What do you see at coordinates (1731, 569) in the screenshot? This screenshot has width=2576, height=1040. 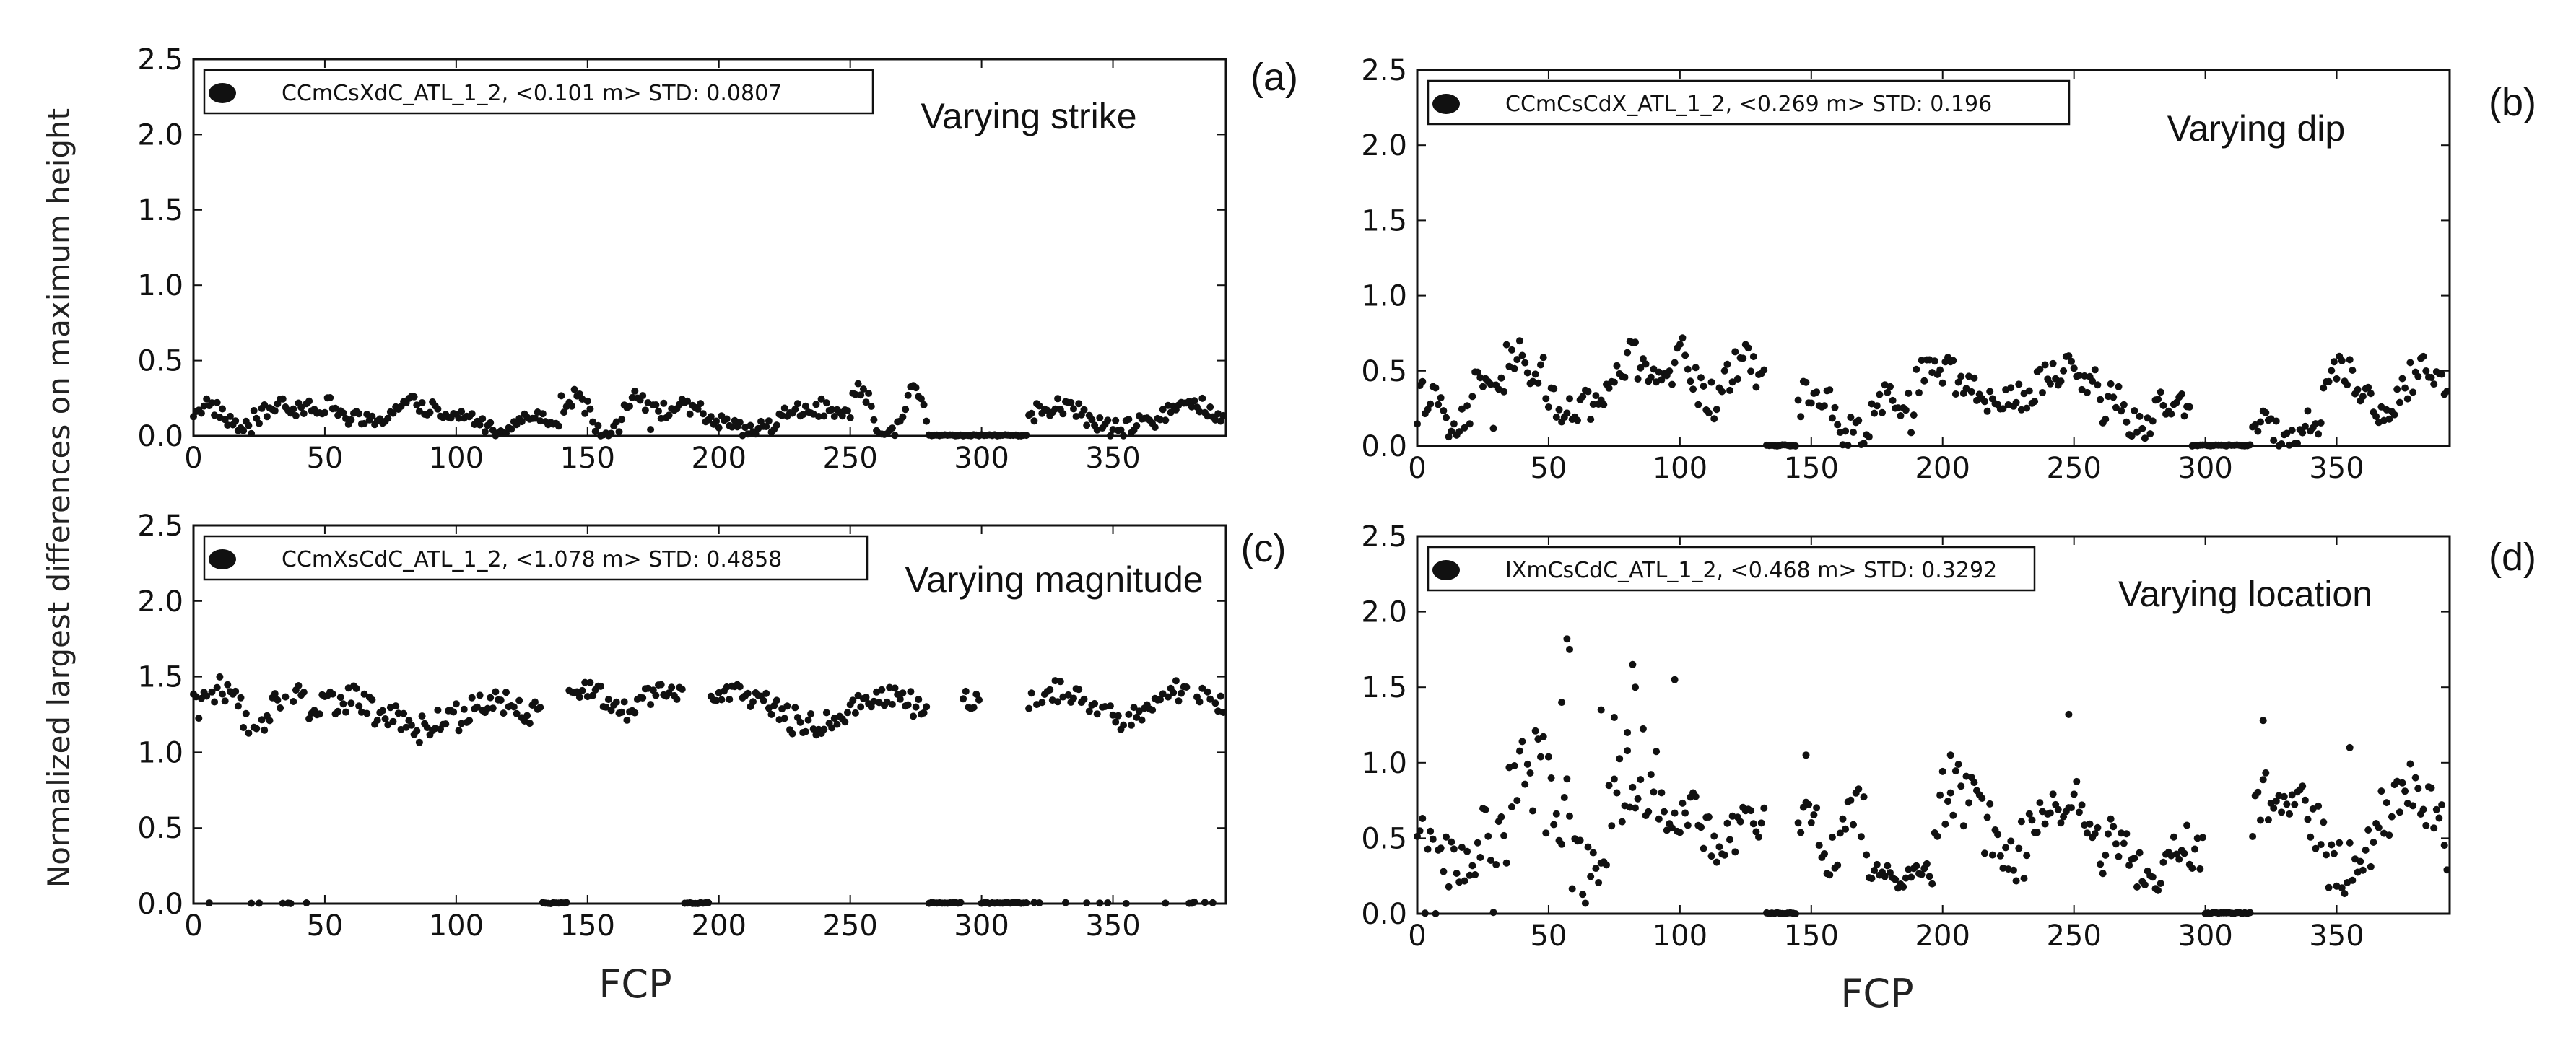 I see `legend-frame` at bounding box center [1731, 569].